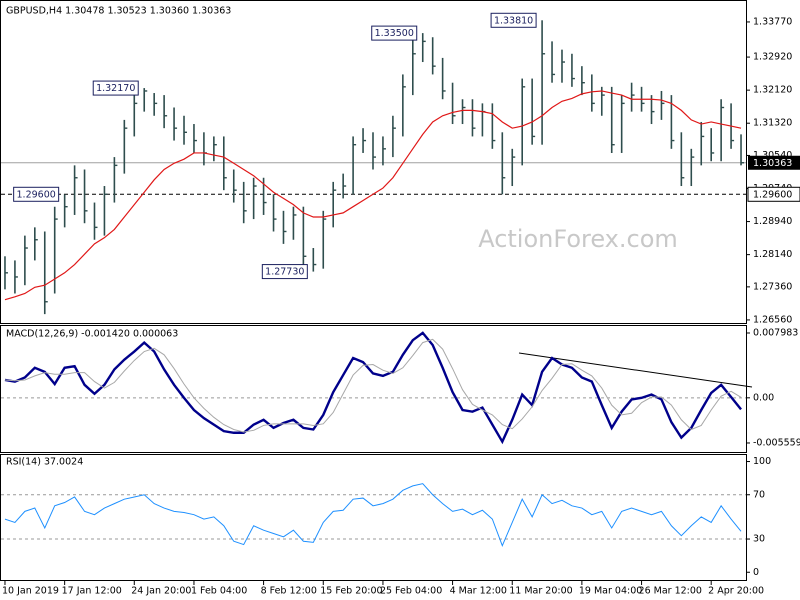 The height and width of the screenshot is (600, 800). Describe the element at coordinates (351, 591) in the screenshot. I see `x-tick-label: 15 Feb 20:00` at that location.